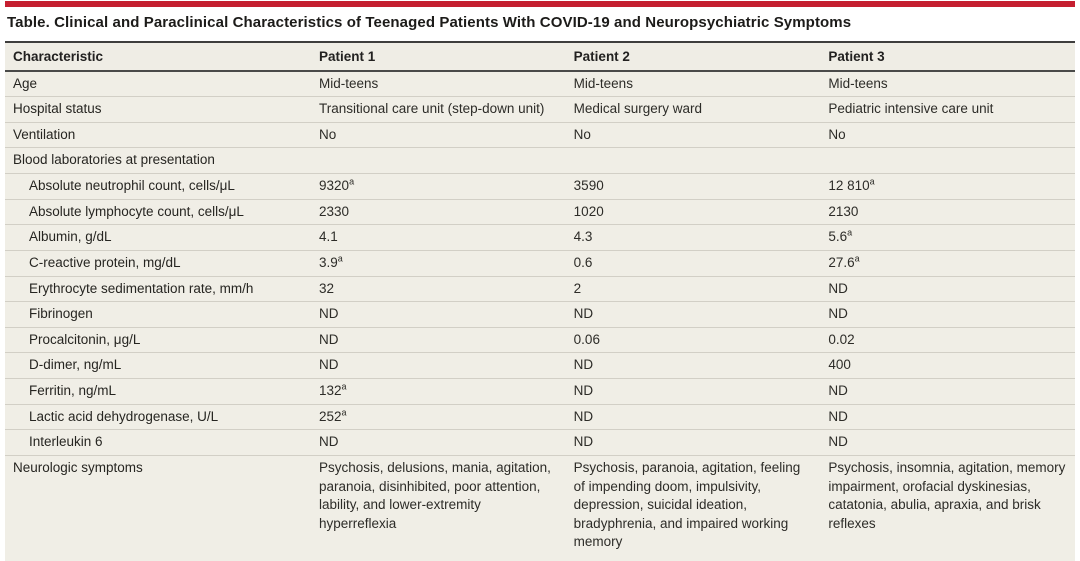 This screenshot has height=561, width=1080. Describe the element at coordinates (693, 212) in the screenshot. I see `patient-2-value-cell: 1020` at that location.